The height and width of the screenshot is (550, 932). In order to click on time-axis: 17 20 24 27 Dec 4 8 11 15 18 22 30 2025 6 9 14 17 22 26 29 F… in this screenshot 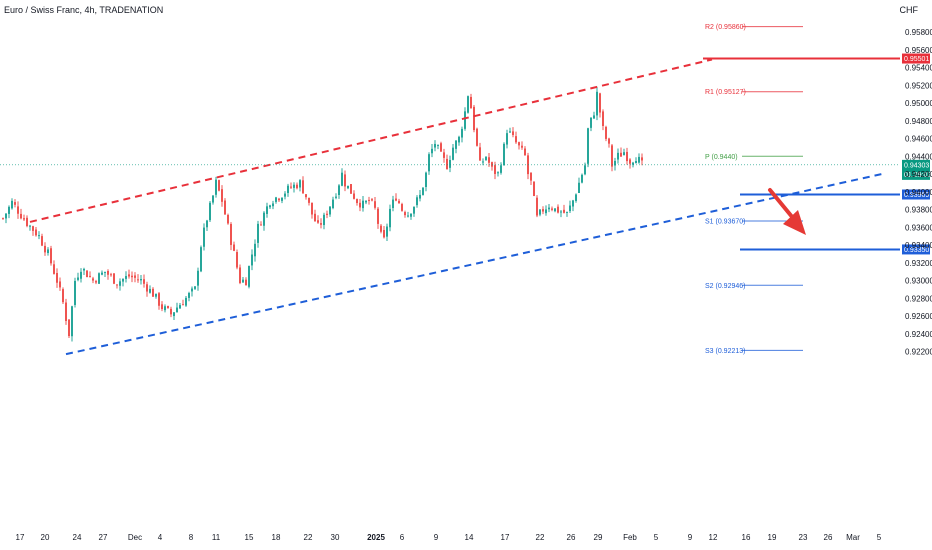, I will do `click(449, 537)`.